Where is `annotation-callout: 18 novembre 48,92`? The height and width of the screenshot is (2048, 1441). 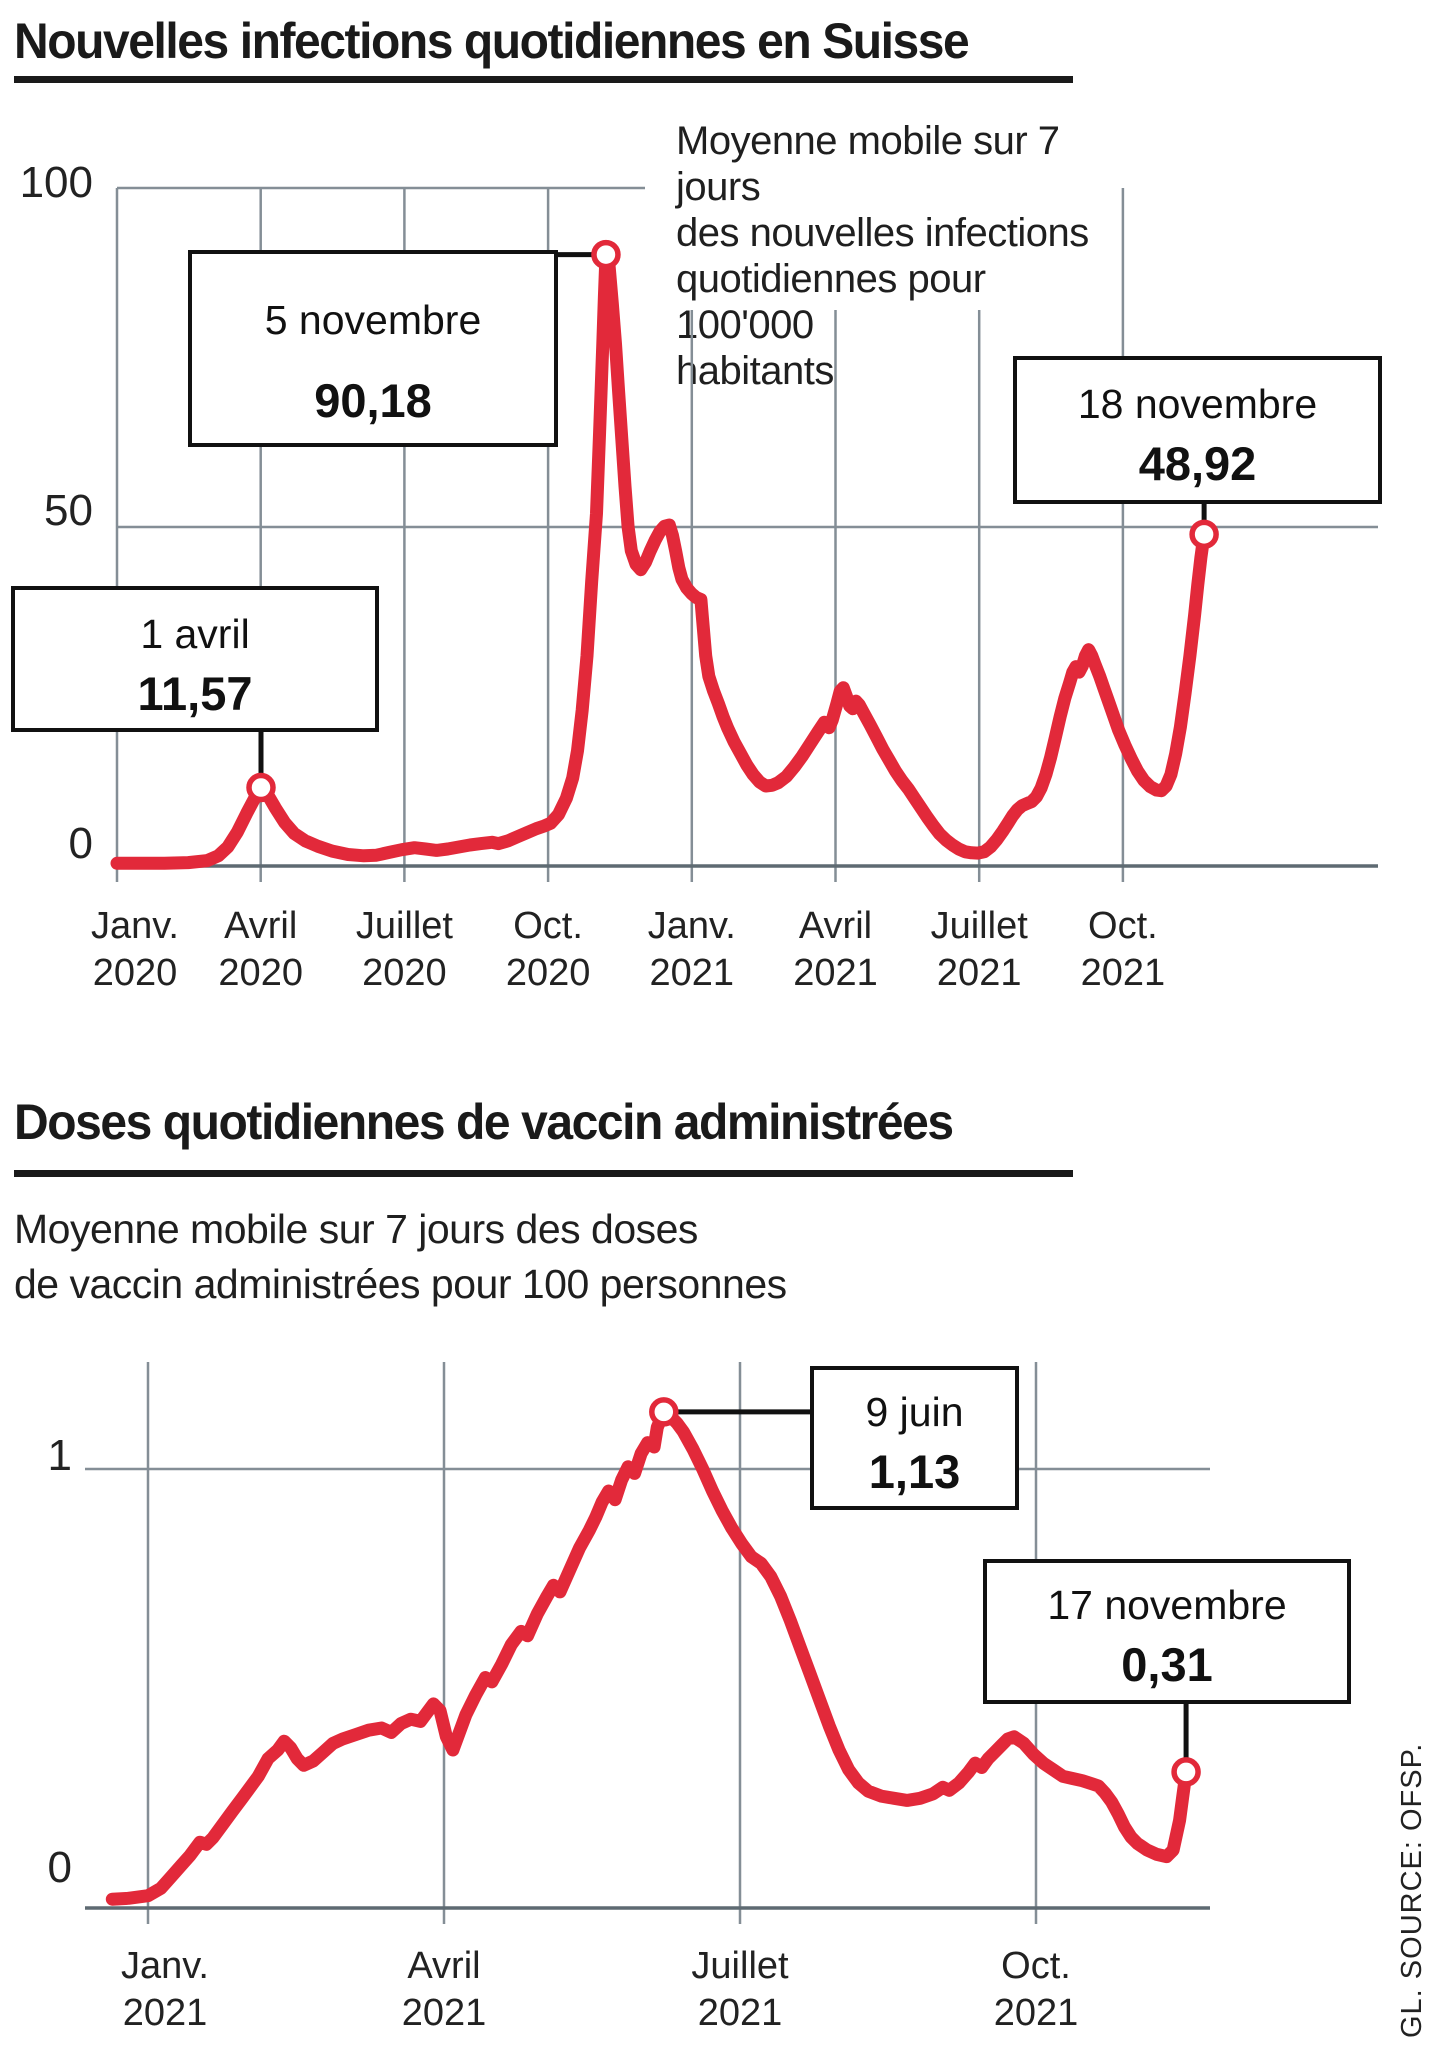 annotation-callout: 18 novembre 48,92 is located at coordinates (1197, 453).